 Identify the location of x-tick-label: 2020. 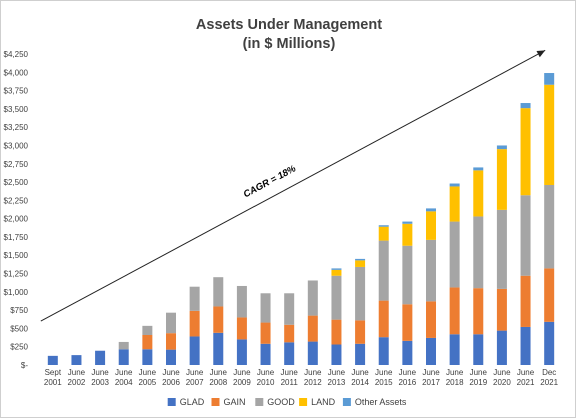
(502, 382).